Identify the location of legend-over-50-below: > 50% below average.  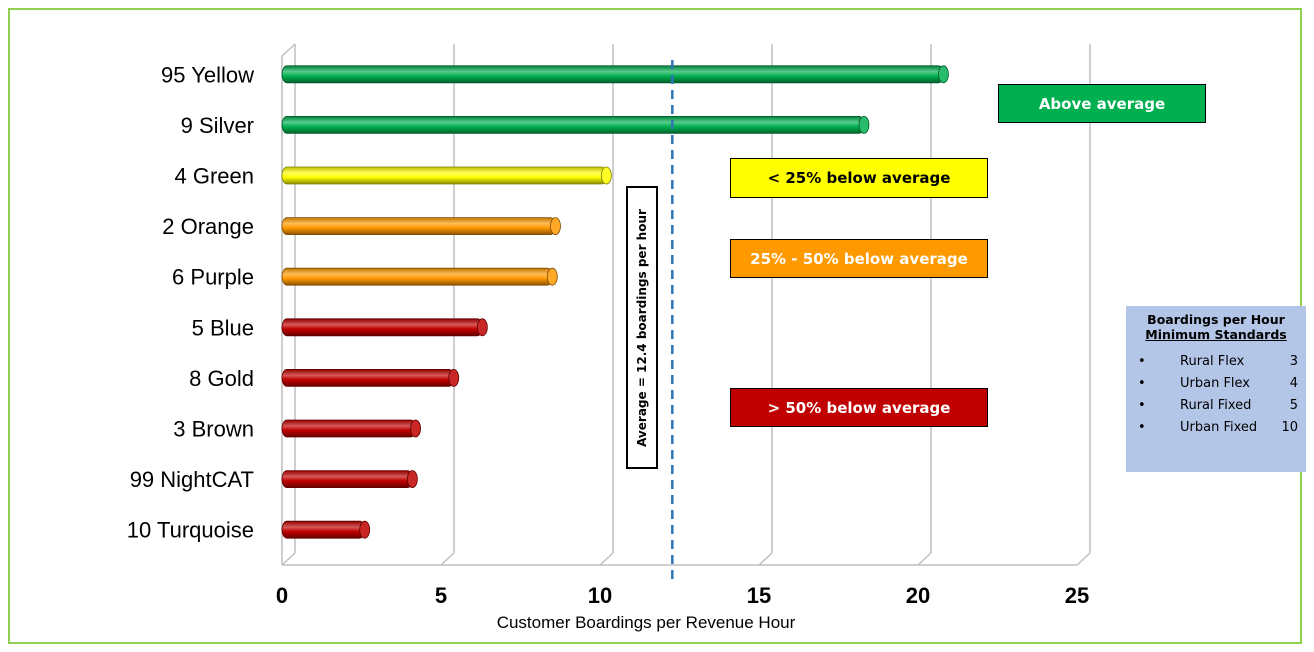
(859, 407).